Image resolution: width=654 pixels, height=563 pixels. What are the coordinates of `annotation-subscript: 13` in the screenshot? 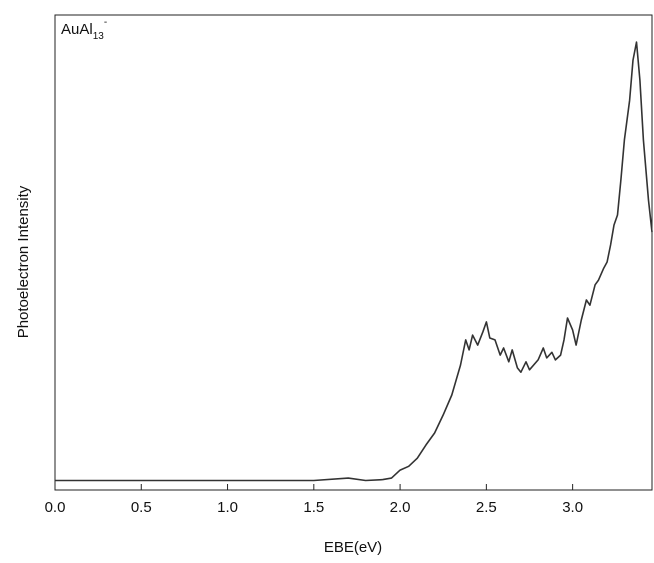 It's located at (99, 36).